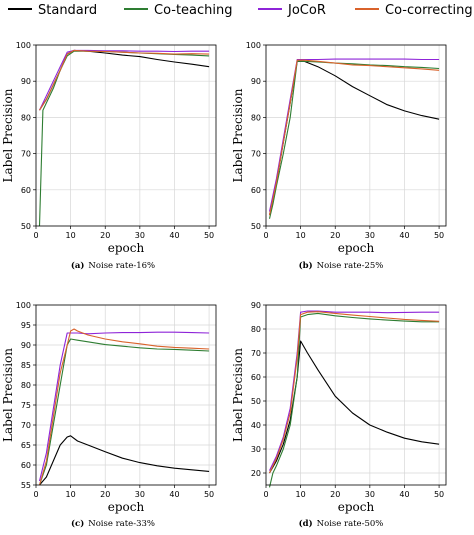  I want to click on panel-caption: (b) Noise rate-25%, so click(341, 265).